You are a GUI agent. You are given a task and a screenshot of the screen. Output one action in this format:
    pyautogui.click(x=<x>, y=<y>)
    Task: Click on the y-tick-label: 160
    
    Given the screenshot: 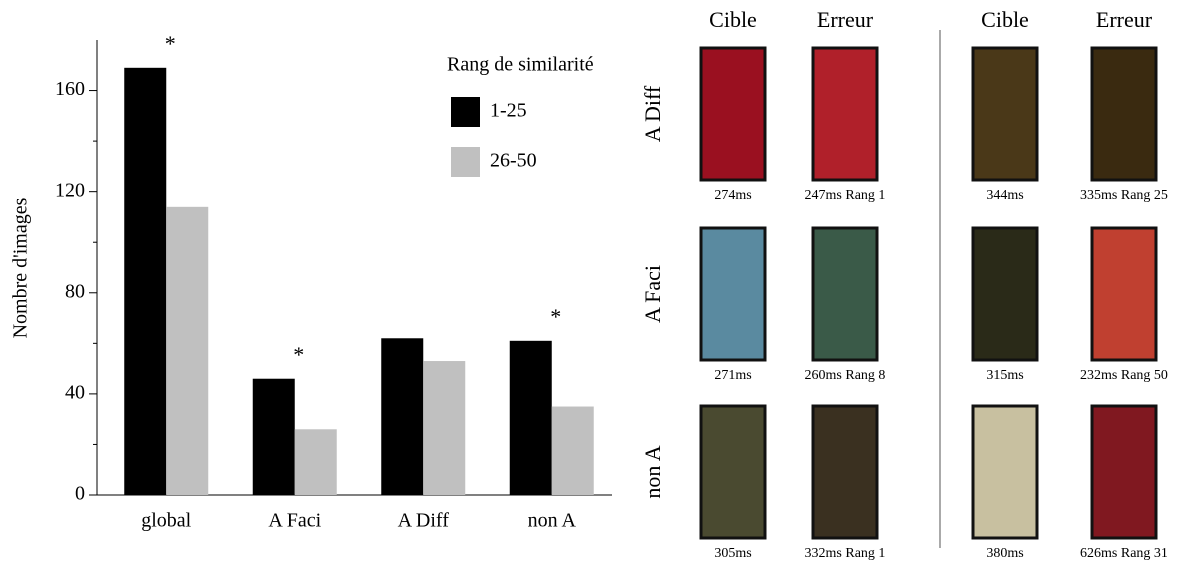 What is the action you would take?
    pyautogui.click(x=70, y=89)
    